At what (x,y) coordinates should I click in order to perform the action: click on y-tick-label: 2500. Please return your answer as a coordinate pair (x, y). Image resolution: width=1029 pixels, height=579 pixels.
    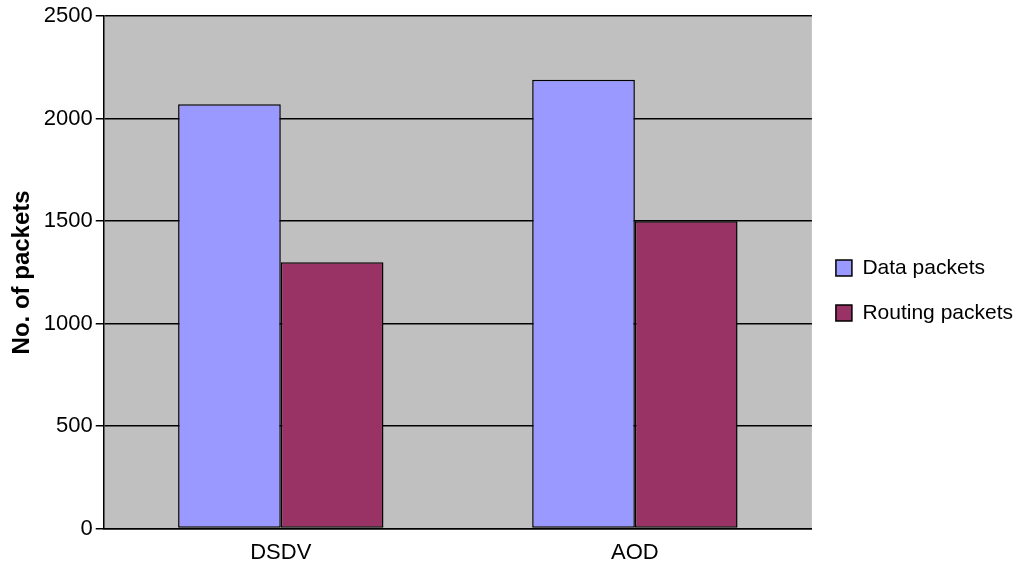
    Looking at the image, I should click on (68, 15).